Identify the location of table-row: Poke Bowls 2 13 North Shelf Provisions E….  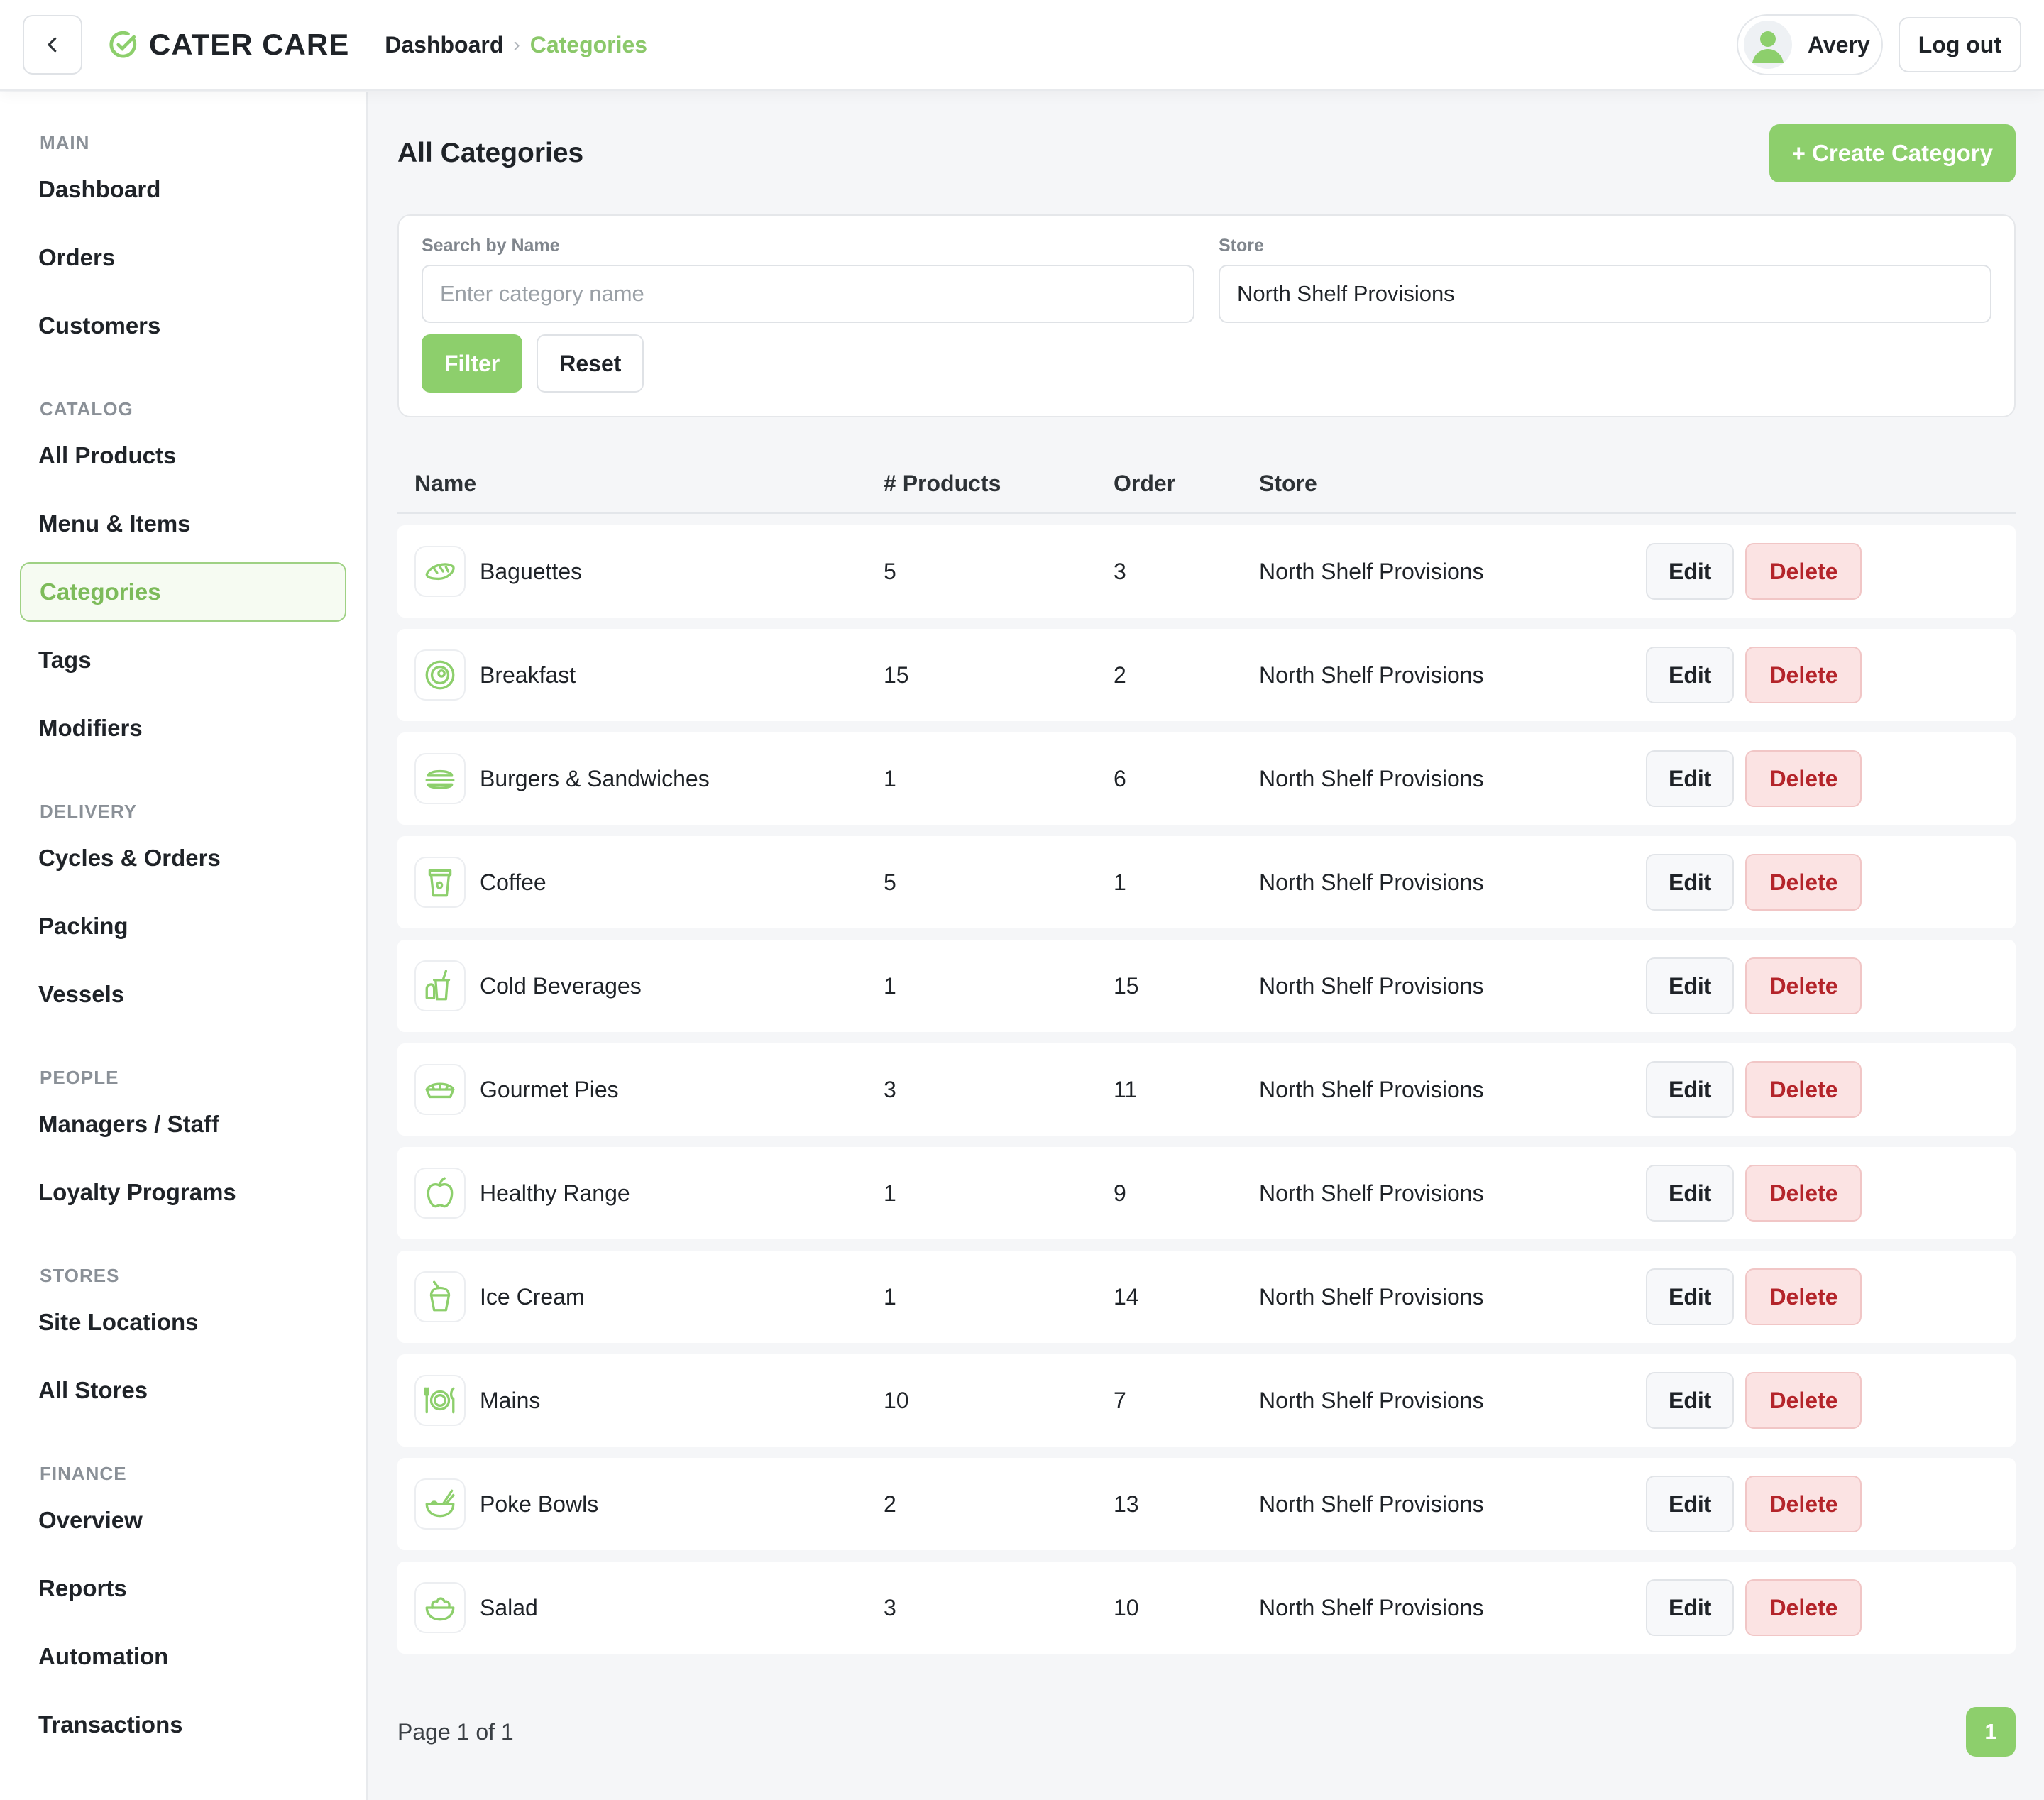
(1206, 1504).